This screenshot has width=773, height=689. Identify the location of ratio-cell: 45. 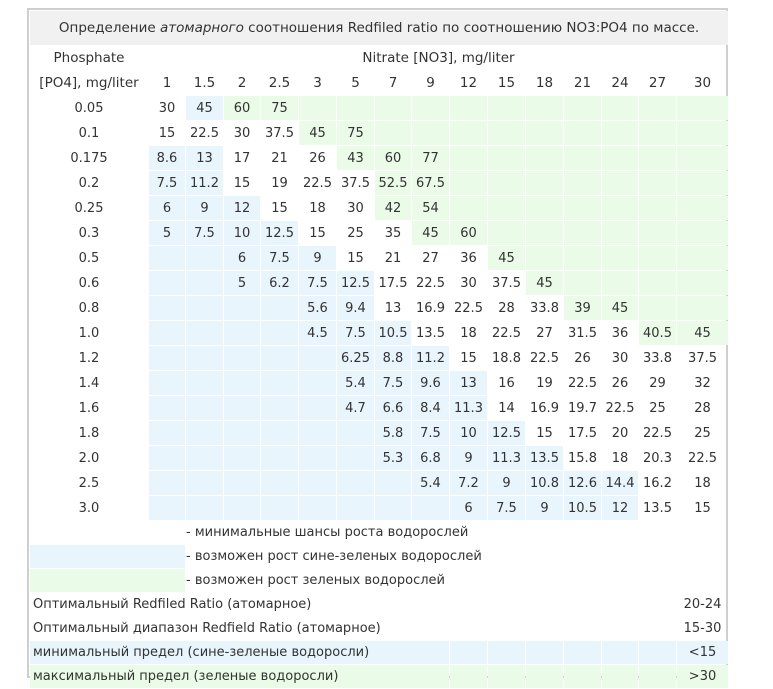
(204, 108).